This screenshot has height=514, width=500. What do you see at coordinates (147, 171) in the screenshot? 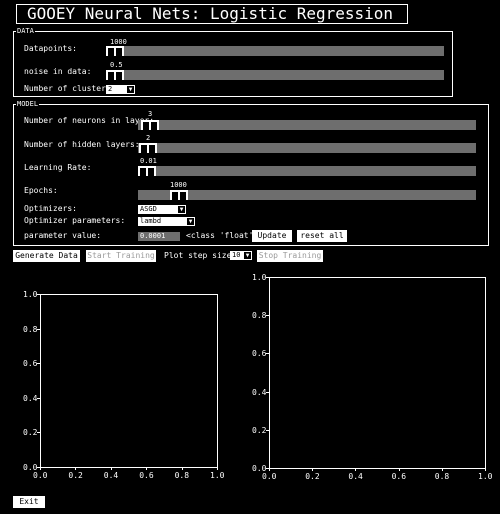
I see `learning-rate-slider-handle` at bounding box center [147, 171].